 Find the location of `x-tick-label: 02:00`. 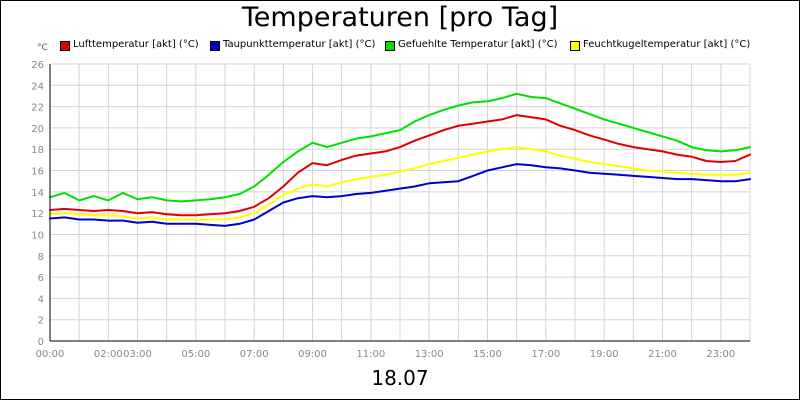

x-tick-label: 02:00 is located at coordinates (108, 354).